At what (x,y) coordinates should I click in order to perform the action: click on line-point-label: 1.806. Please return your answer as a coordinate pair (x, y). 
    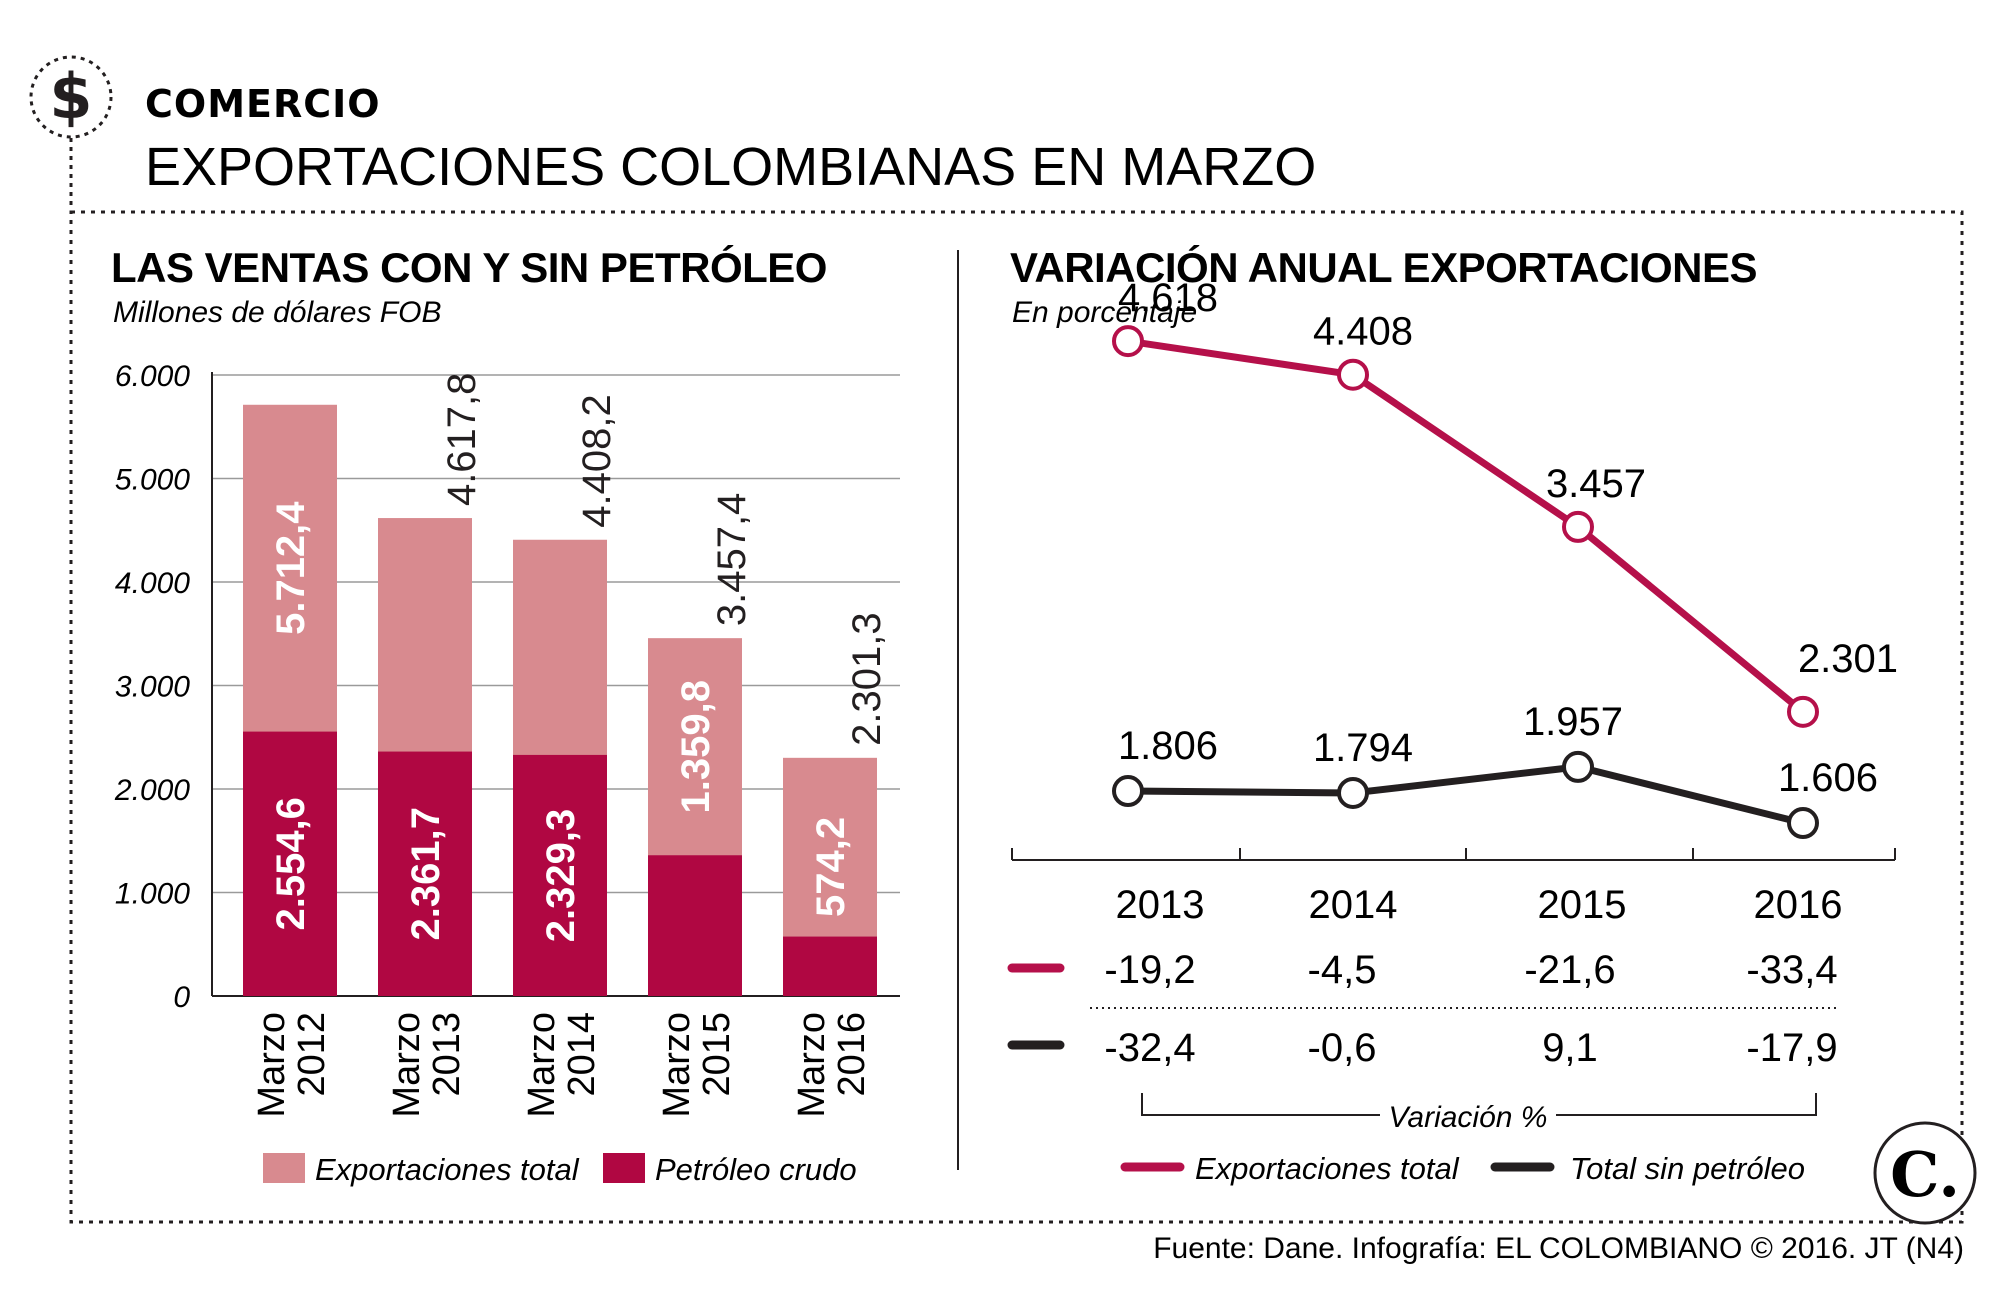
    Looking at the image, I should click on (1168, 746).